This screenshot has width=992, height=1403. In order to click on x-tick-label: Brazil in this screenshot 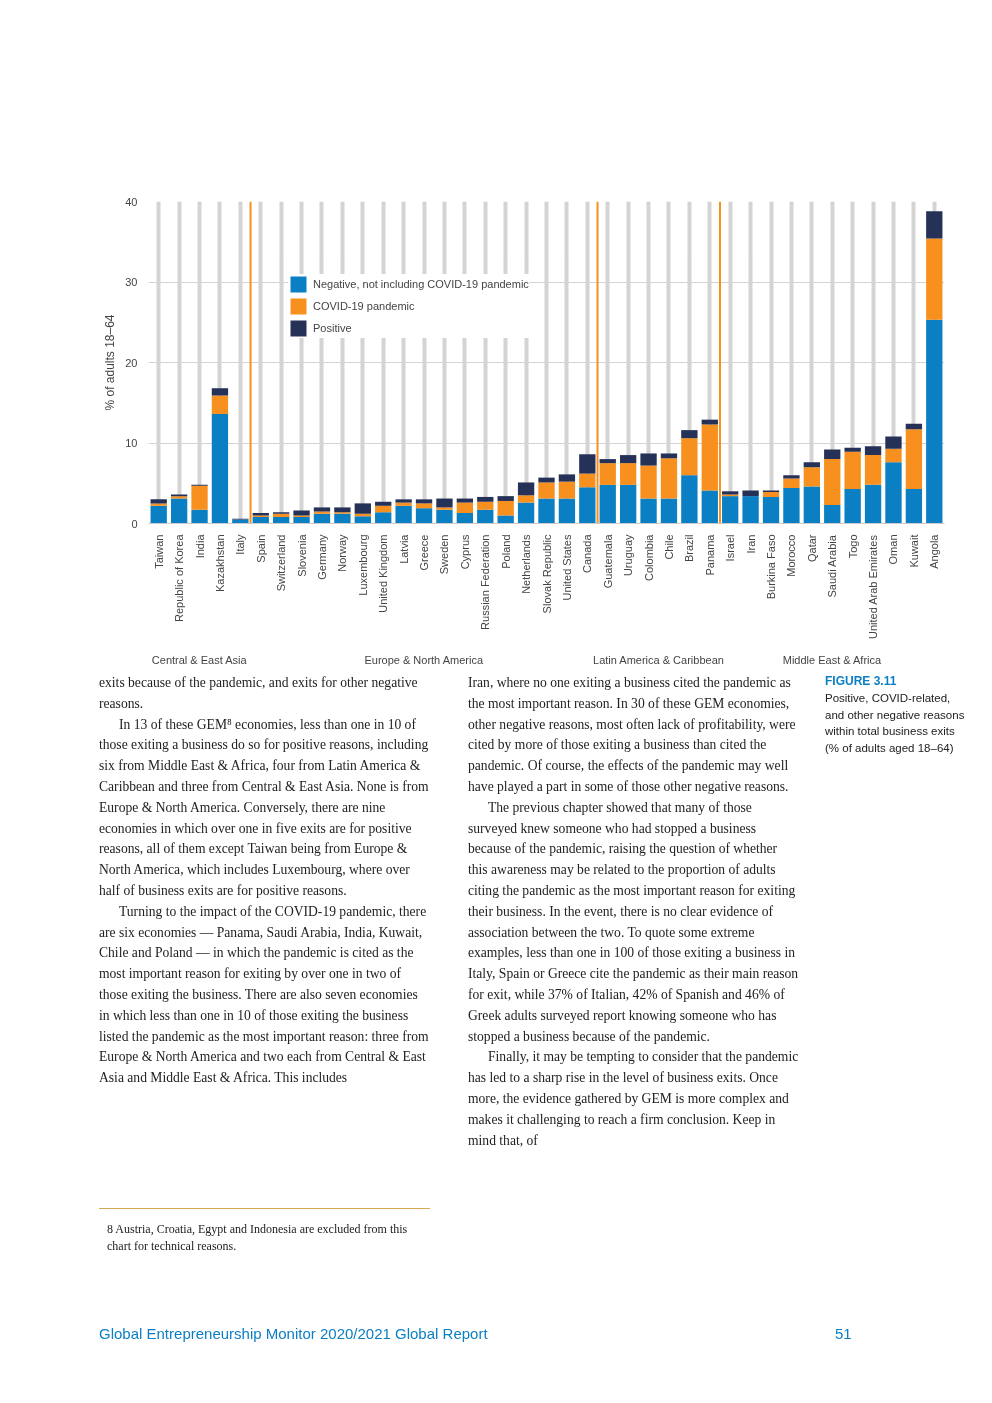, I will do `click(689, 548)`.